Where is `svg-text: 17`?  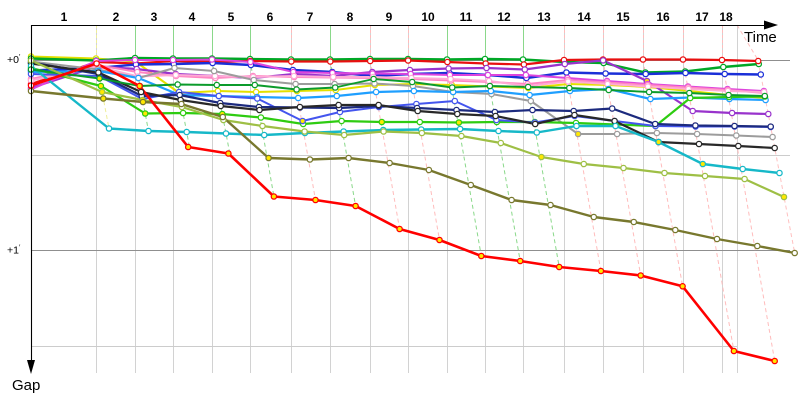
svg-text: 17 is located at coordinates (702, 17).